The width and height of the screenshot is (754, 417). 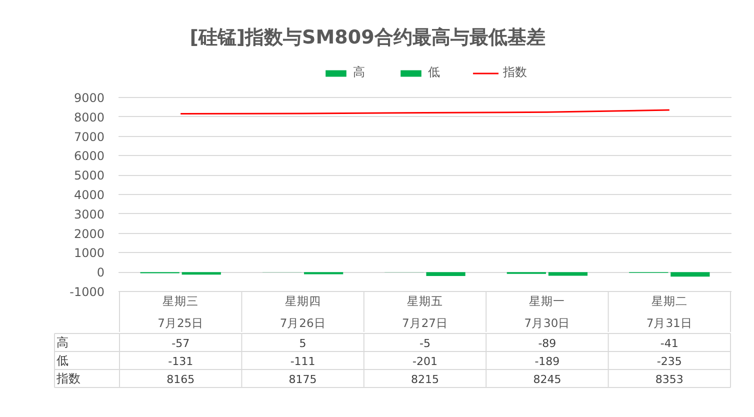 What do you see at coordinates (547, 379) in the screenshot?
I see `data-label: 8245` at bounding box center [547, 379].